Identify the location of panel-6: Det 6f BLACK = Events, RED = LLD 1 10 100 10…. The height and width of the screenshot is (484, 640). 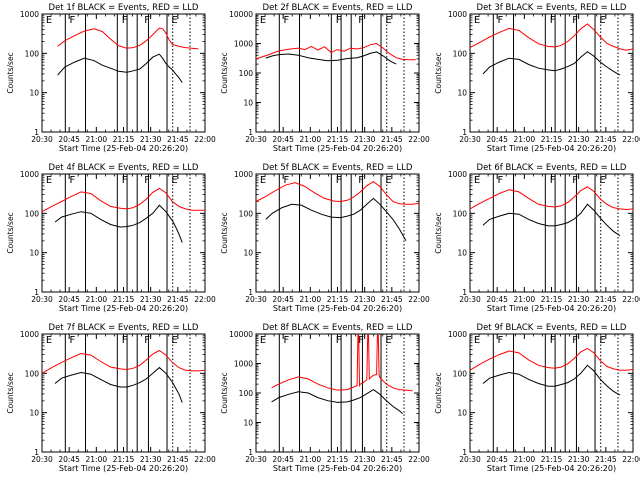
(537, 238).